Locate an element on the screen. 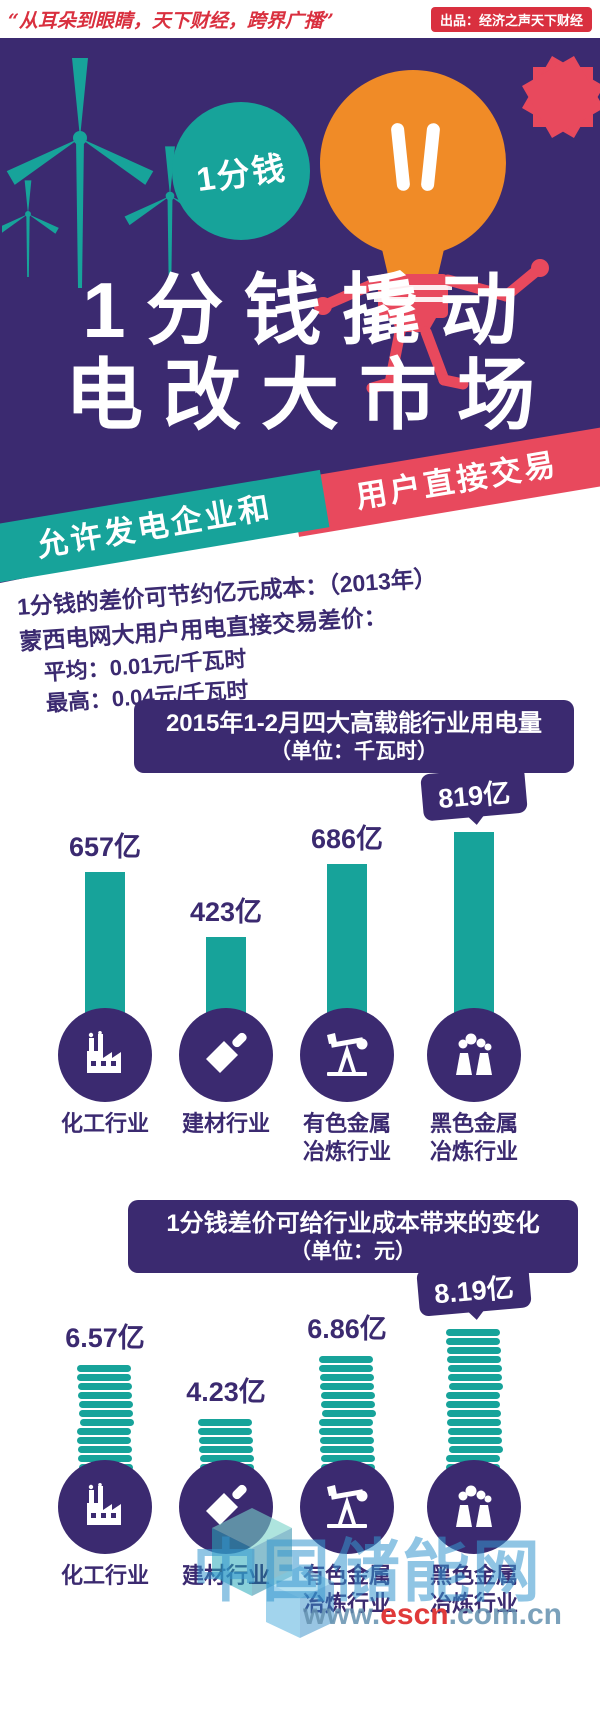  trowel-icon is located at coordinates (226, 1055).